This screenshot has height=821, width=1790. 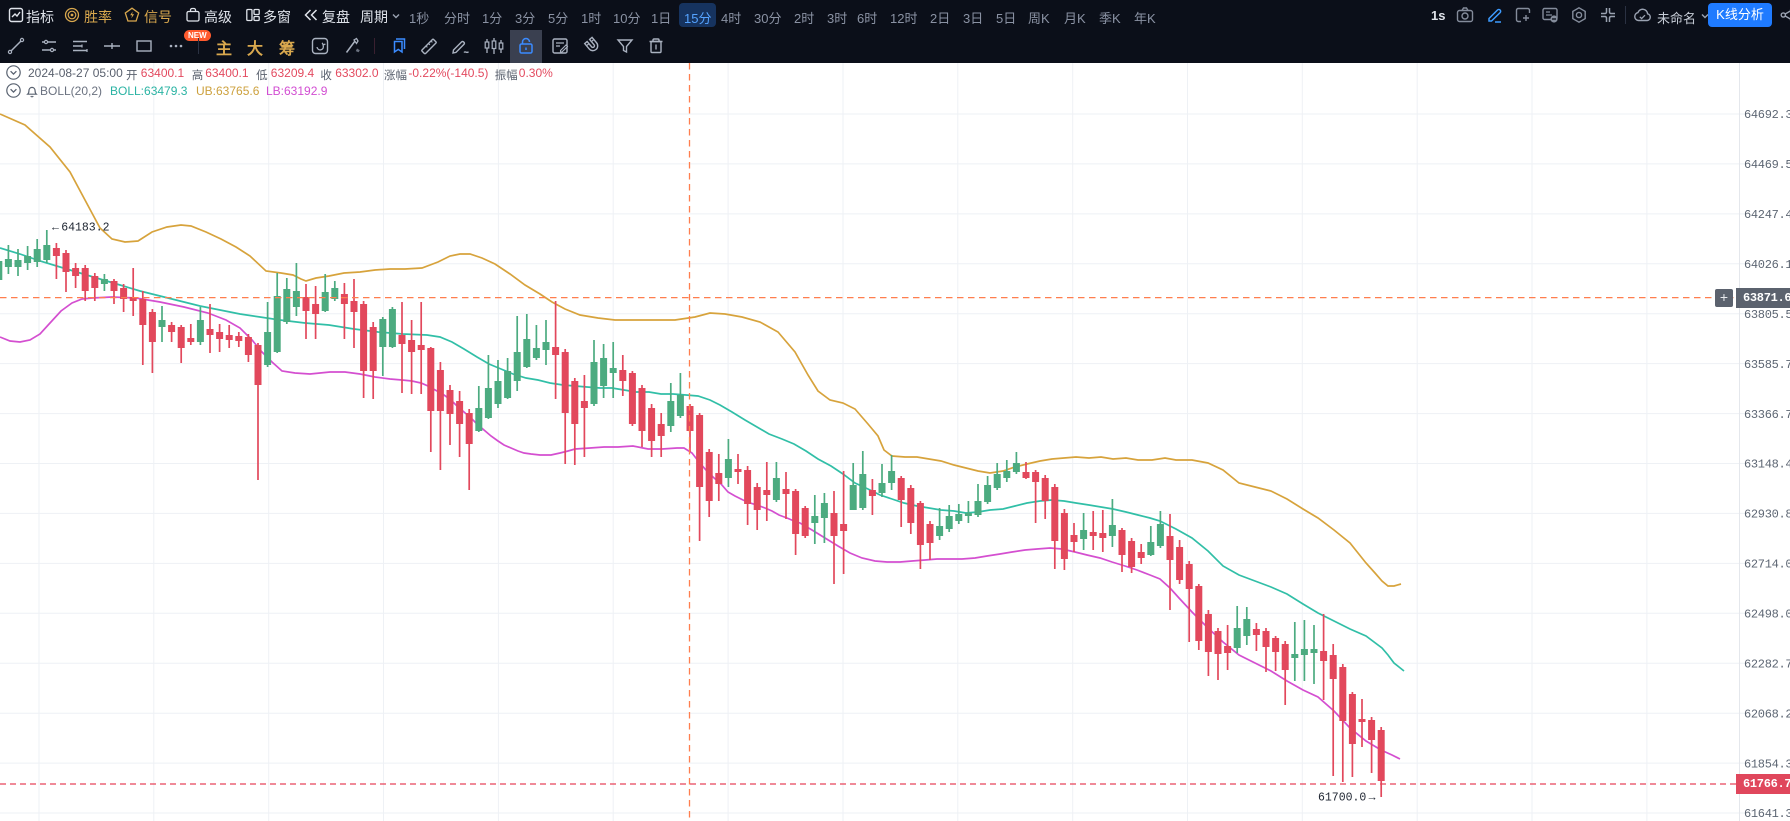 I want to click on svg-text: 63585.7, so click(x=1767, y=365).